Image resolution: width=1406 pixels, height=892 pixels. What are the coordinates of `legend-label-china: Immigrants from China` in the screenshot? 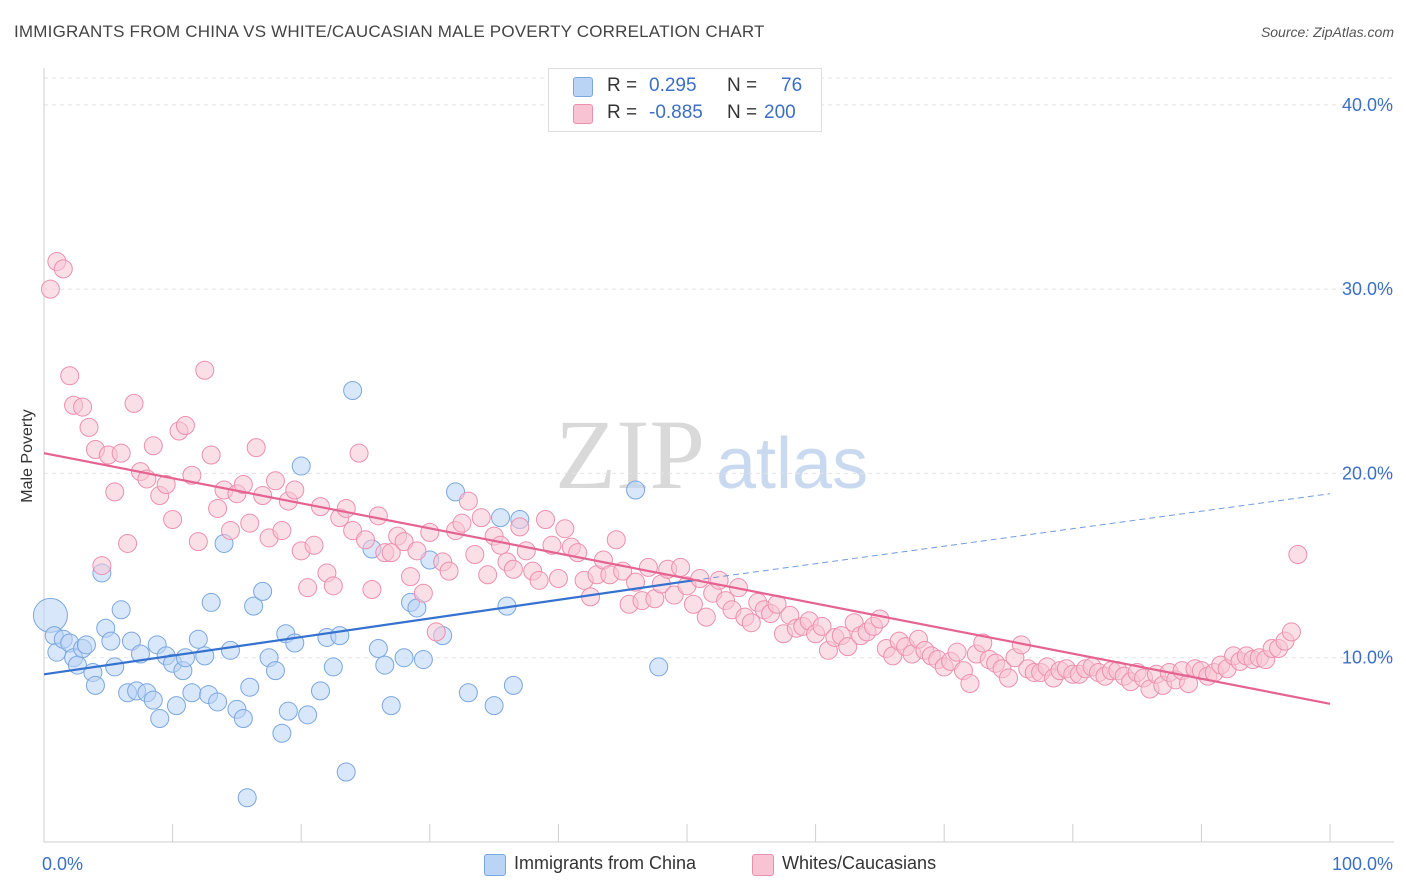 It's located at (605, 863).